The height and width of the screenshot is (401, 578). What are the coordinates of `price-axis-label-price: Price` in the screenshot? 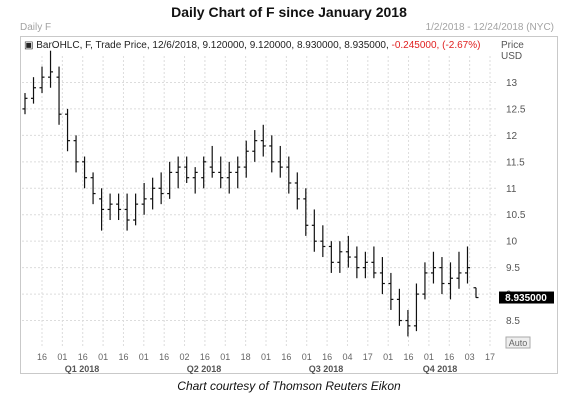 It's located at (512, 45).